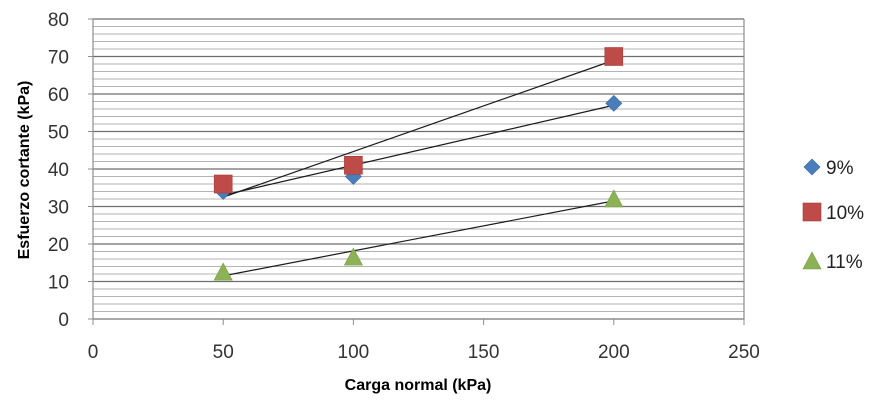 The height and width of the screenshot is (403, 874). Describe the element at coordinates (812, 260) in the screenshot. I see `legend-triangle-icon` at that location.